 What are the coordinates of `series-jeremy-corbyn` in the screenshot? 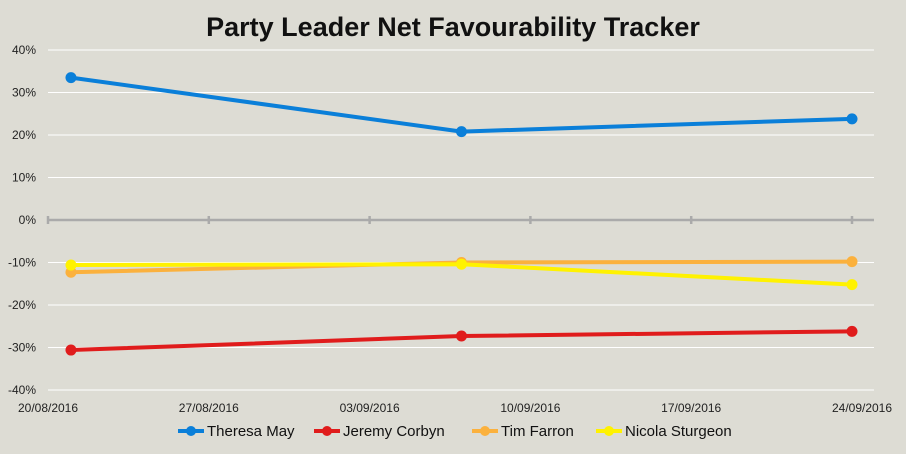 It's located at (461, 340).